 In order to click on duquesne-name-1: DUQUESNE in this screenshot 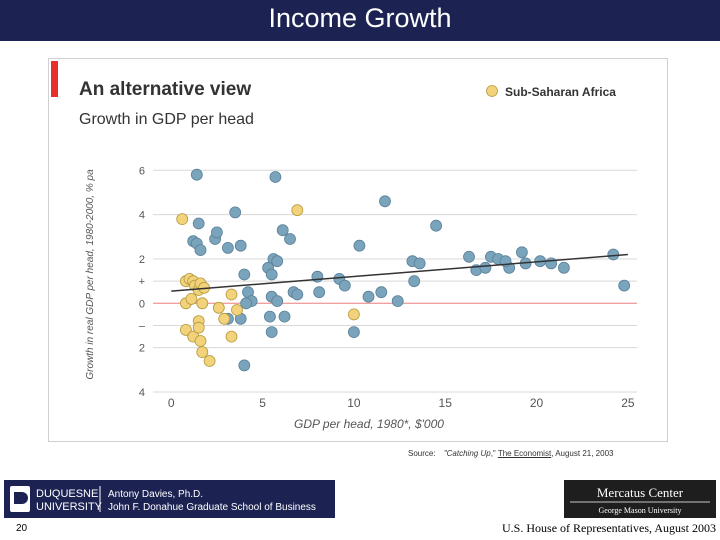, I will do `click(67, 494)`.